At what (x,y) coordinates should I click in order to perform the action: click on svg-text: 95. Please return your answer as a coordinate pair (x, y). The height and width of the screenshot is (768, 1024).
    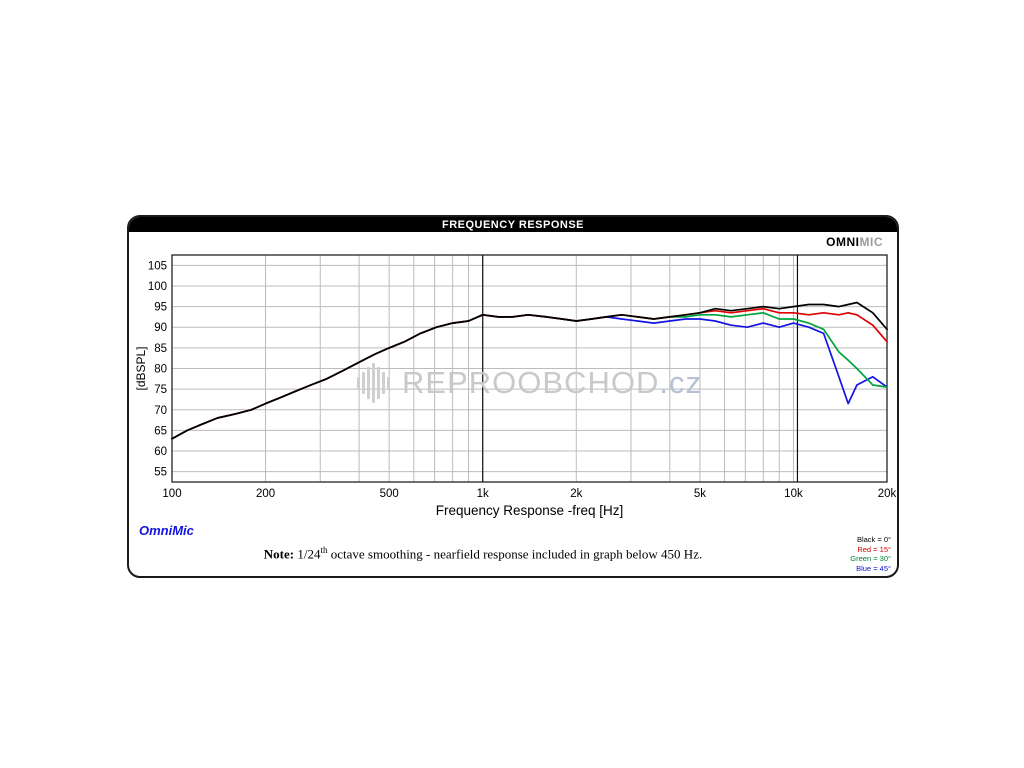
    Looking at the image, I should click on (160, 308).